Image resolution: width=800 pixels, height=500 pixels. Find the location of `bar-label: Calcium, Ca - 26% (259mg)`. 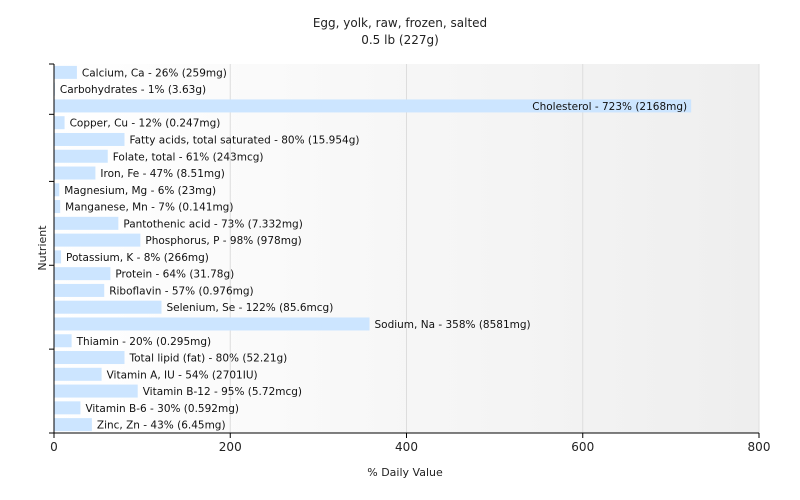

bar-label: Calcium, Ca - 26% (259mg) is located at coordinates (154, 73).